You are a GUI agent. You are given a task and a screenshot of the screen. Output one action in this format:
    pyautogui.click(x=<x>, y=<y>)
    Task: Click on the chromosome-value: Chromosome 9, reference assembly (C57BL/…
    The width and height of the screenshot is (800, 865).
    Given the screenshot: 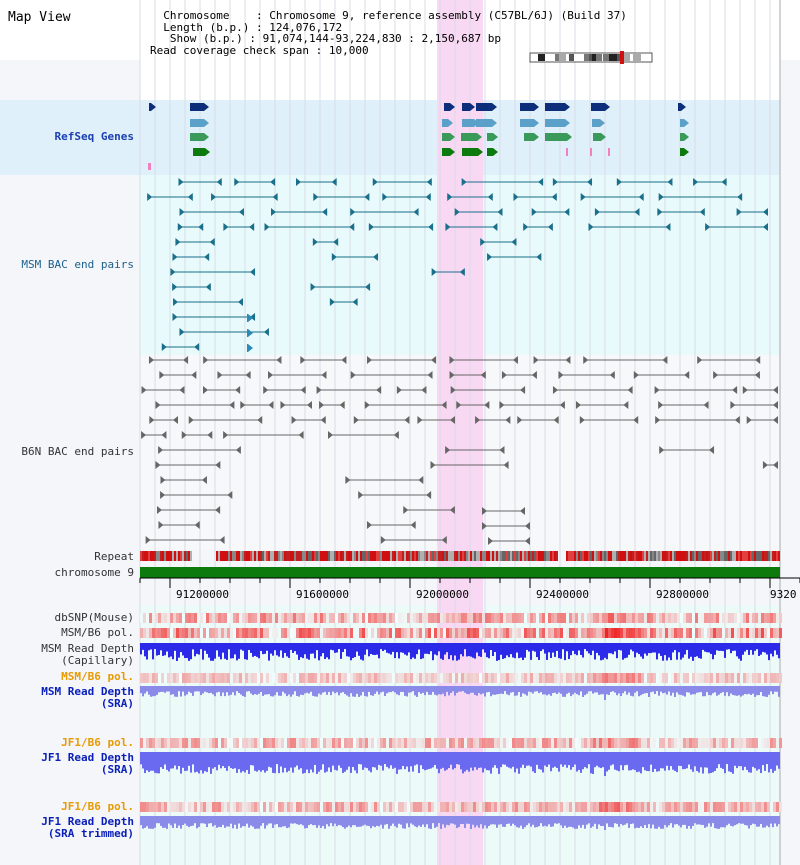 What is the action you would take?
    pyautogui.click(x=448, y=15)
    